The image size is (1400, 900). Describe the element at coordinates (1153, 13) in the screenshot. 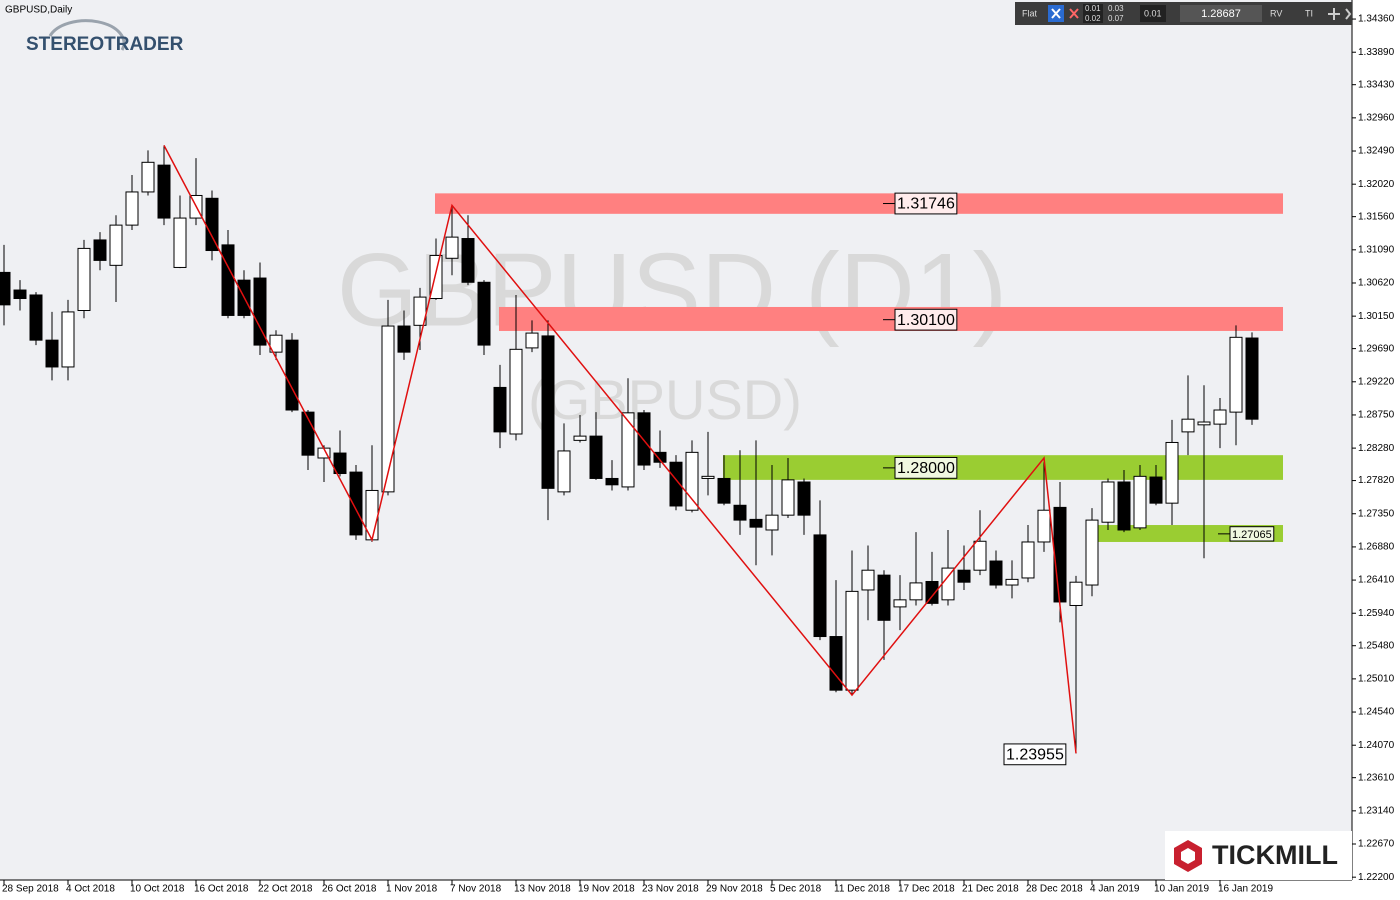

I see `lot-input` at that location.